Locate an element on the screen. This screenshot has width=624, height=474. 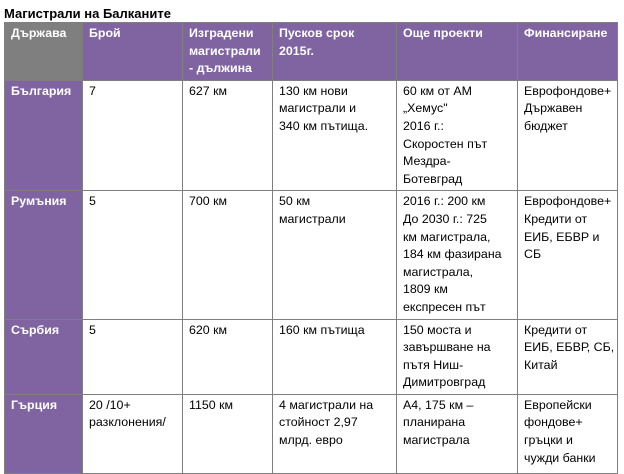
cell-line: Европейски is located at coordinates (558, 404).